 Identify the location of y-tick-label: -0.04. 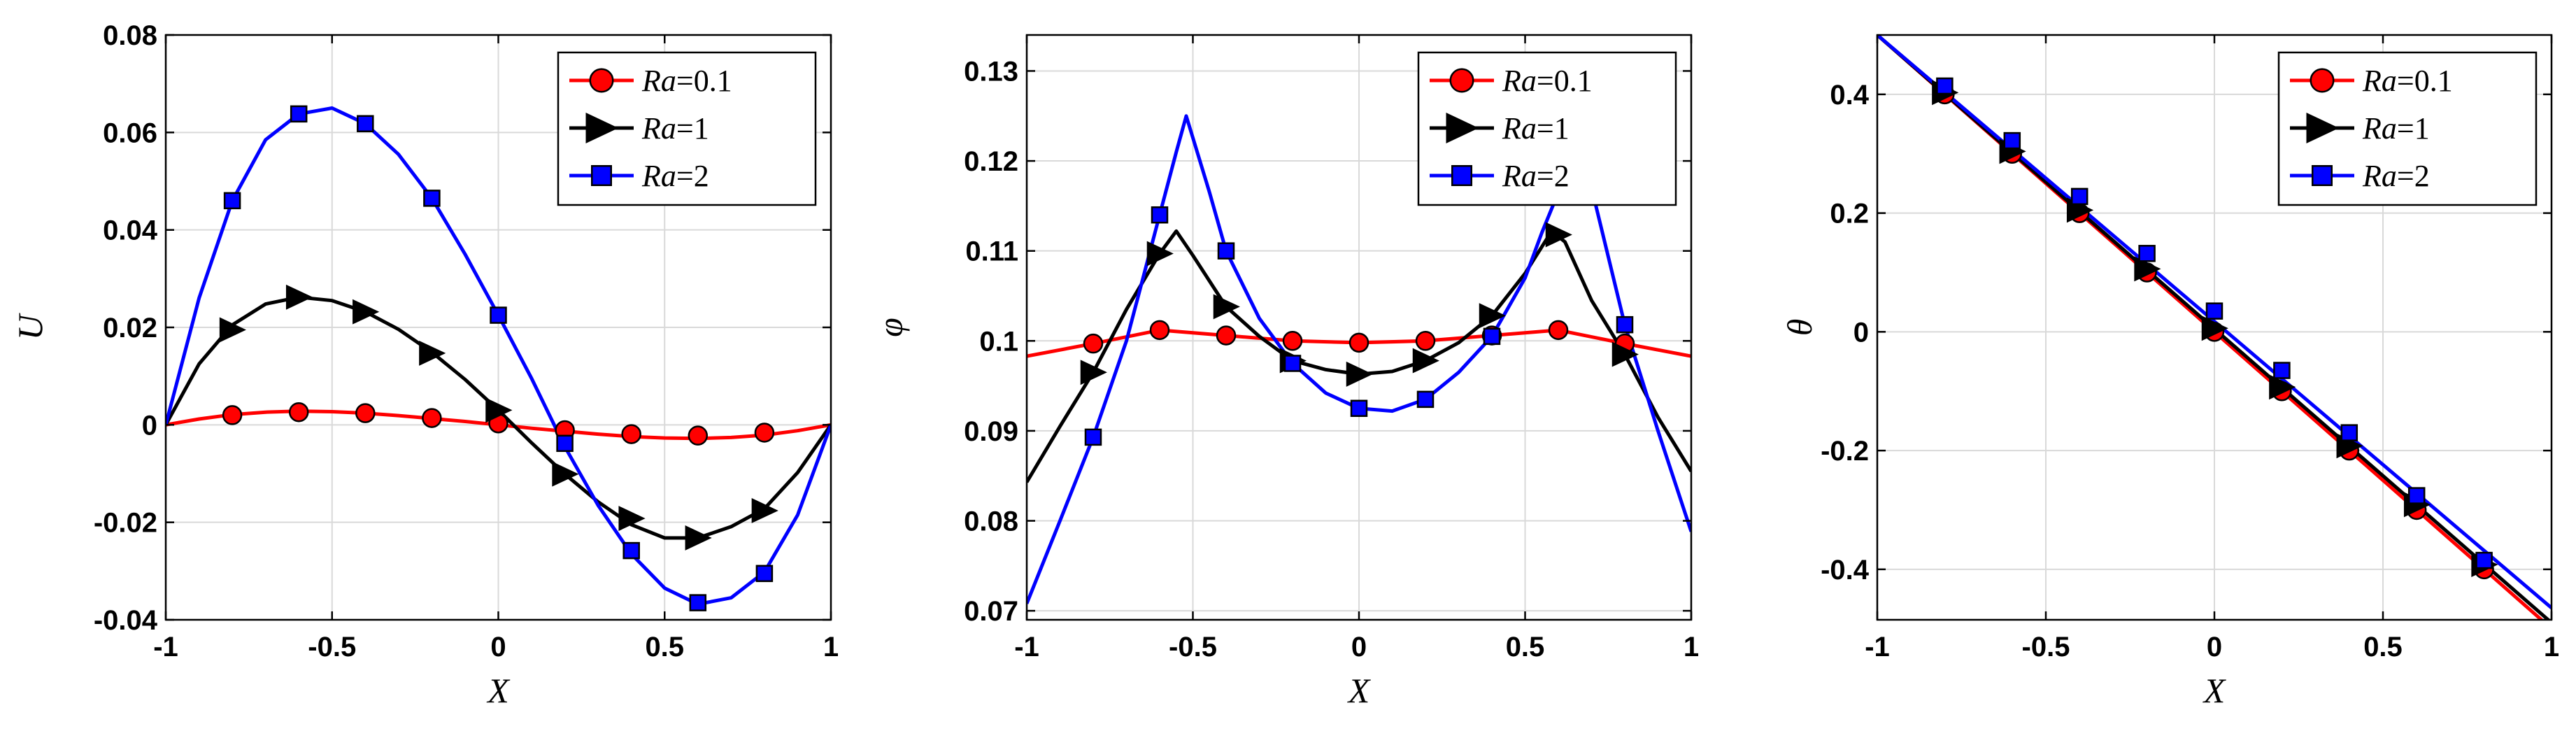
(126, 620).